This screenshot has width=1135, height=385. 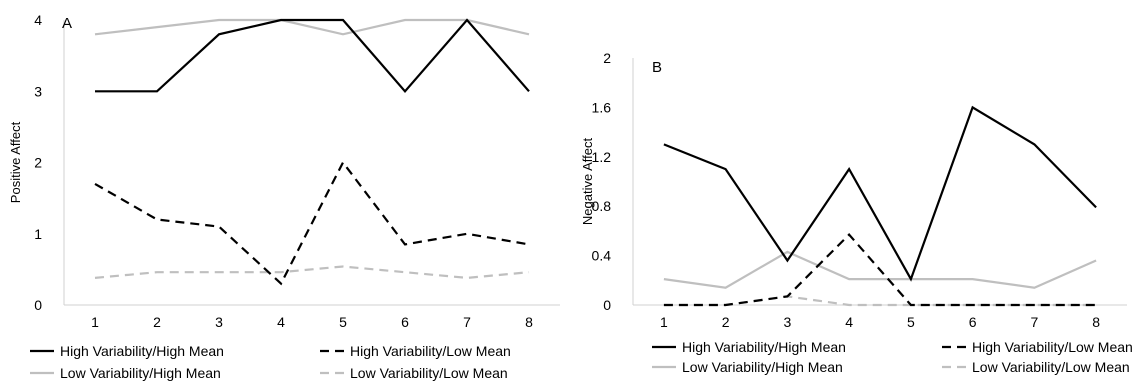 What do you see at coordinates (602, 157) in the screenshot?
I see `y-tick-label: 1.2` at bounding box center [602, 157].